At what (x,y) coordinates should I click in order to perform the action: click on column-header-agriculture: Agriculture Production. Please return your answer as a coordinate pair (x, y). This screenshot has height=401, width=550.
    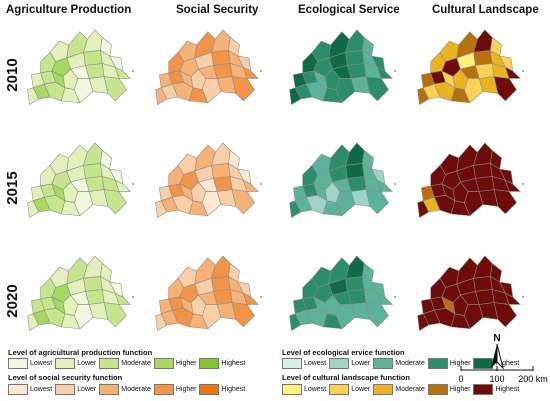
    Looking at the image, I should click on (69, 10).